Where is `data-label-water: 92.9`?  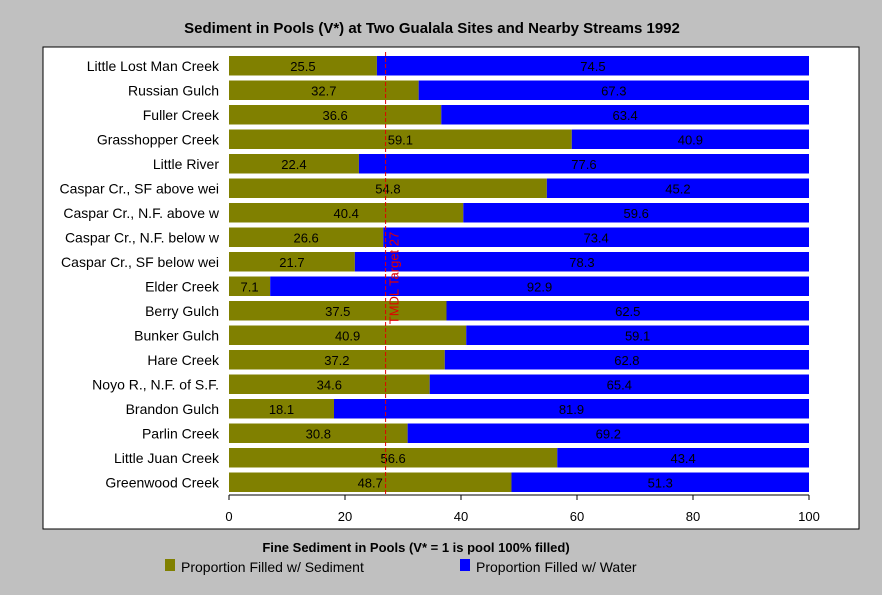 data-label-water: 92.9 is located at coordinates (539, 286).